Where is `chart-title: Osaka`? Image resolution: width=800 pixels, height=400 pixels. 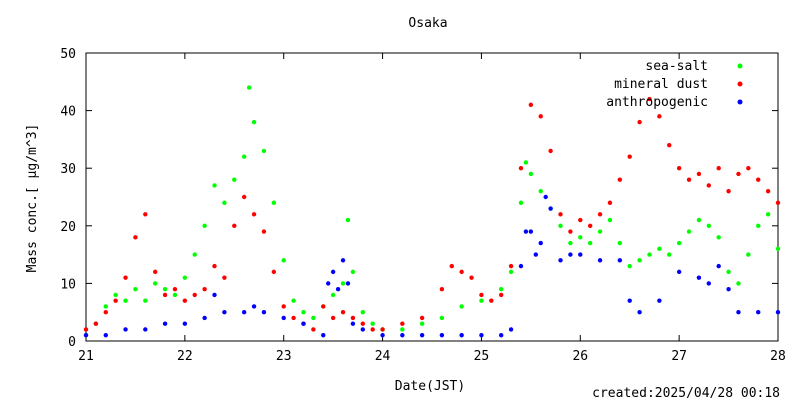 chart-title: Osaka is located at coordinates (427, 23).